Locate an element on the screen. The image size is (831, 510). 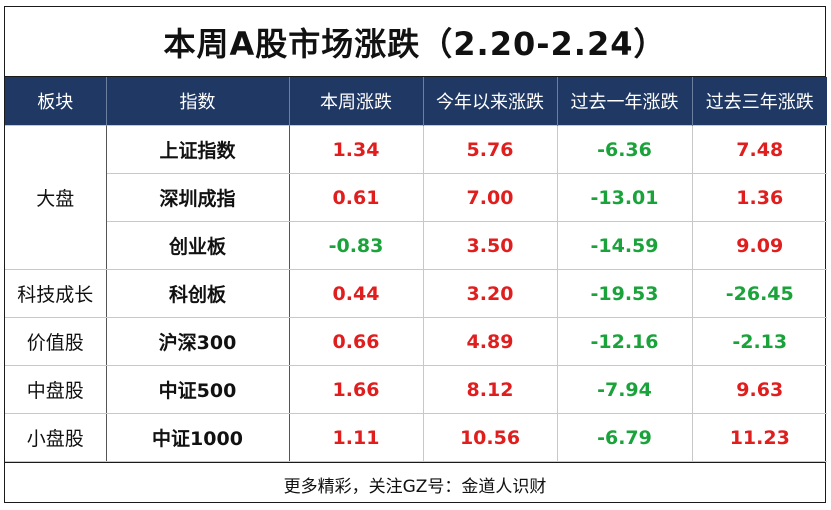
header-row: 板块 指数 本周涨跌 今年以来涨跌 过去一年涨跌 过去三年涨跌 is located at coordinates (416, 101).